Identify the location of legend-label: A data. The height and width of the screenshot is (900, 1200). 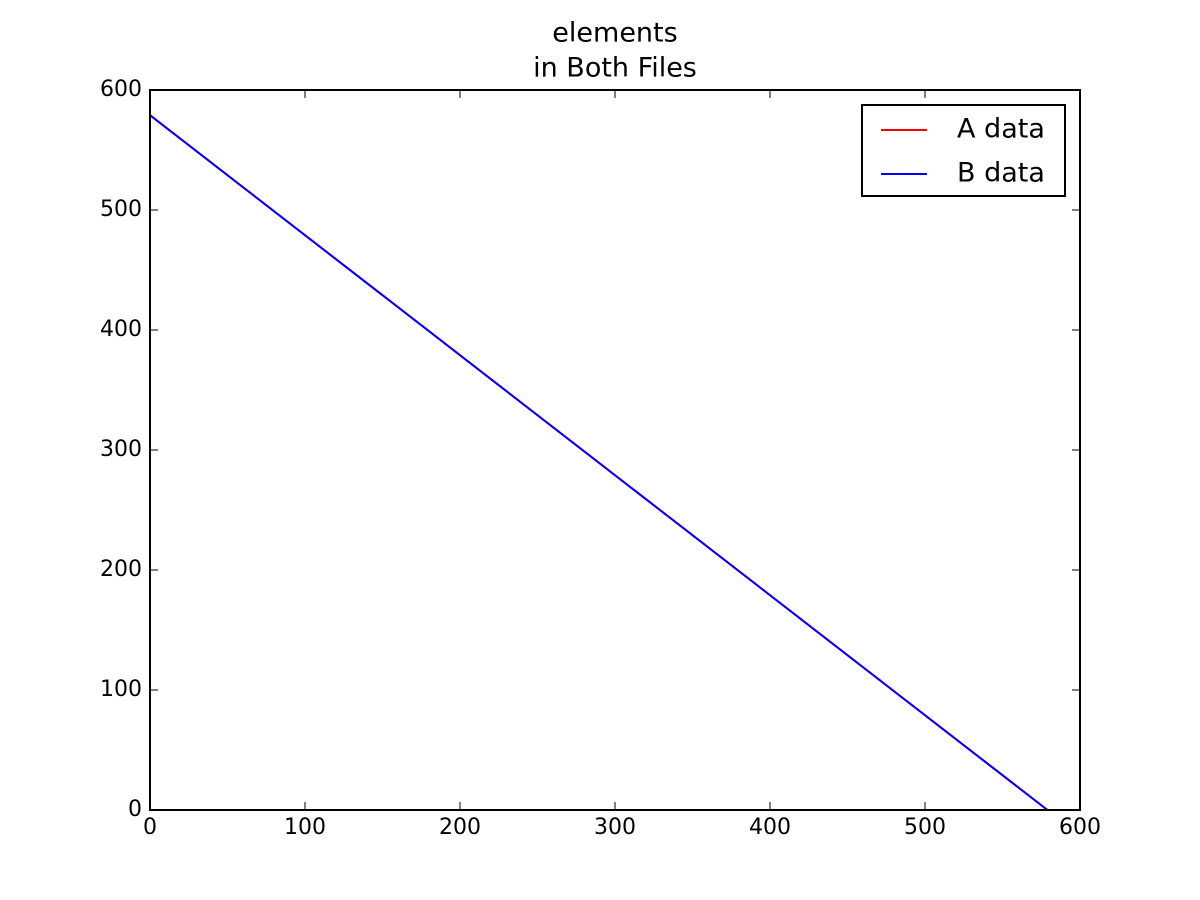
(1001, 129).